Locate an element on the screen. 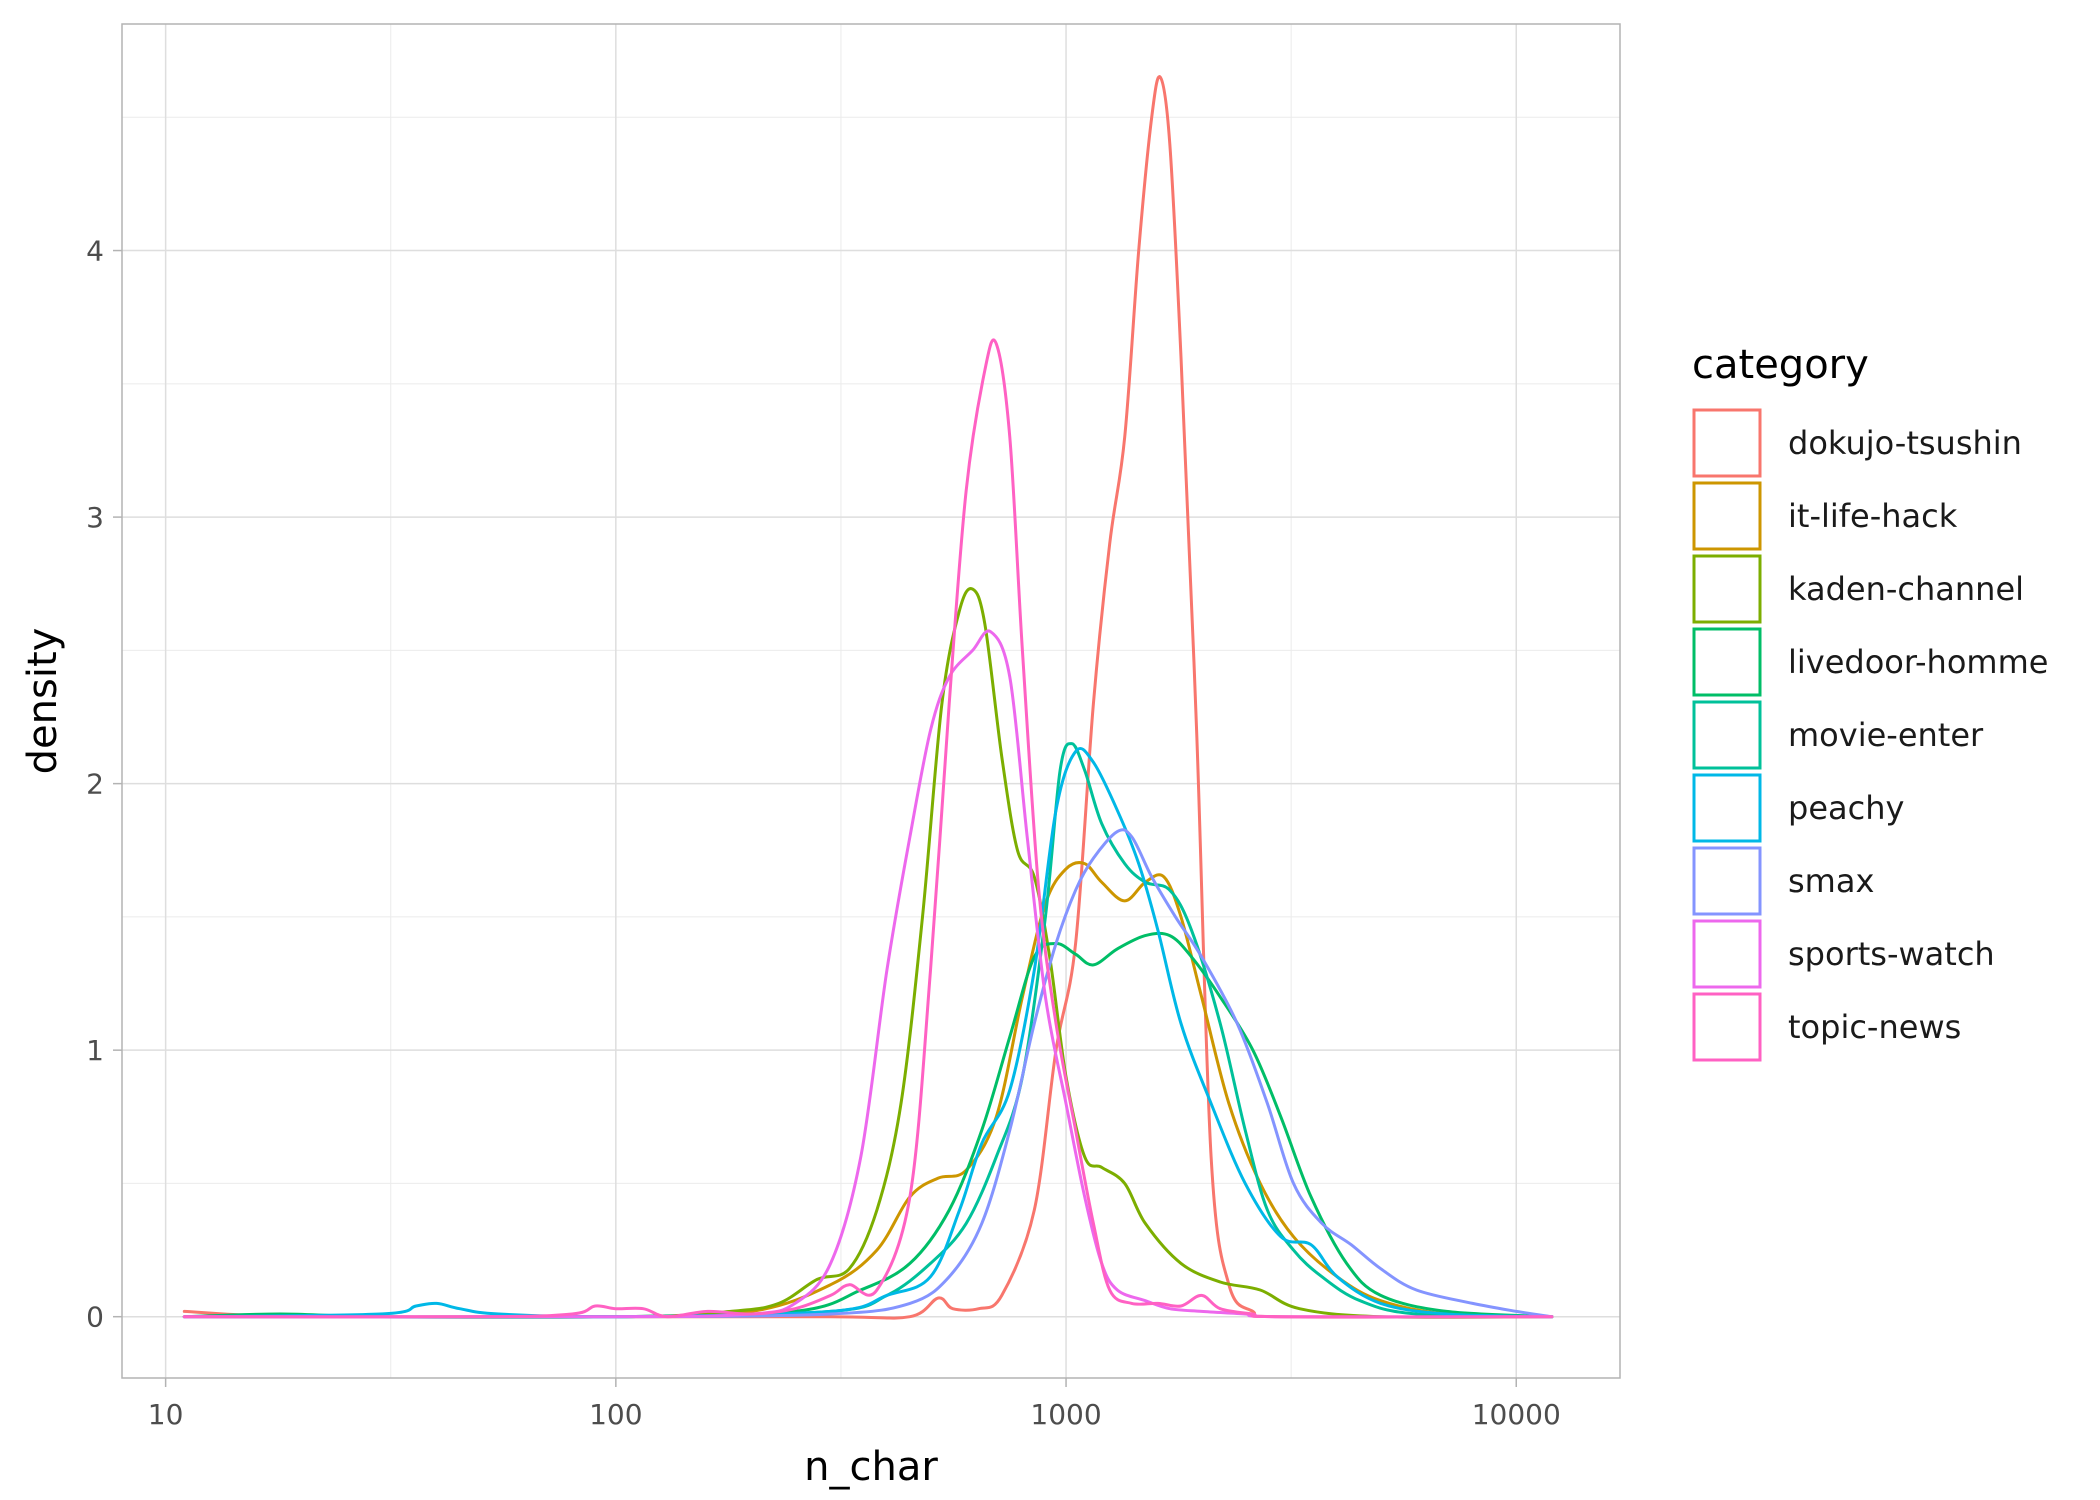  y-tick-label: 2 is located at coordinates (95, 784).